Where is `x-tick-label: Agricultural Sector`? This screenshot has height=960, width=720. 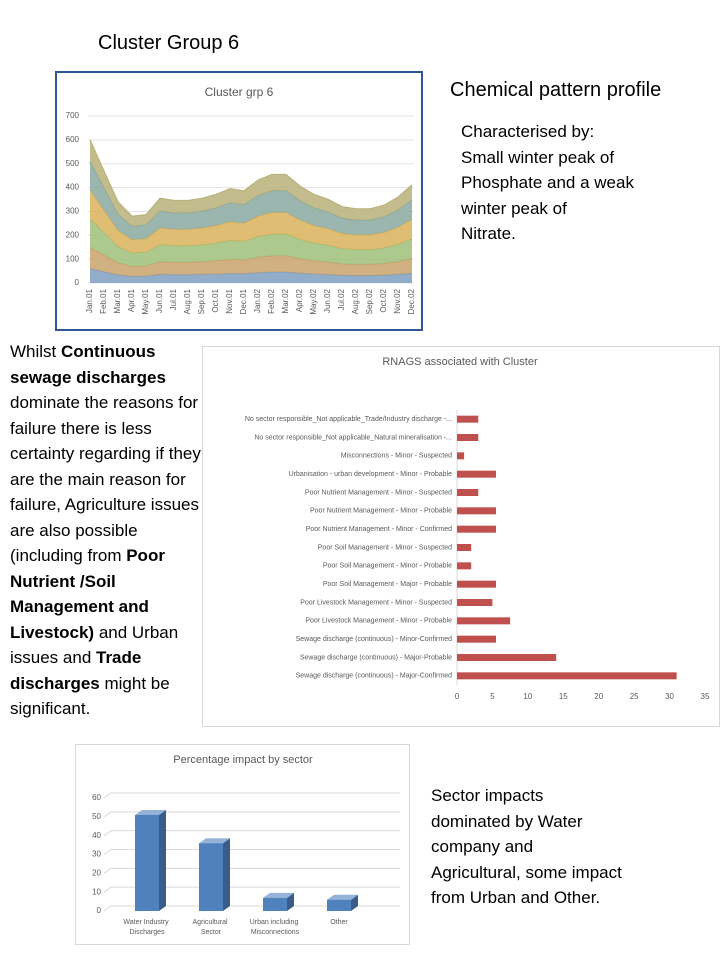
x-tick-label: Agricultural Sector is located at coordinates (211, 927).